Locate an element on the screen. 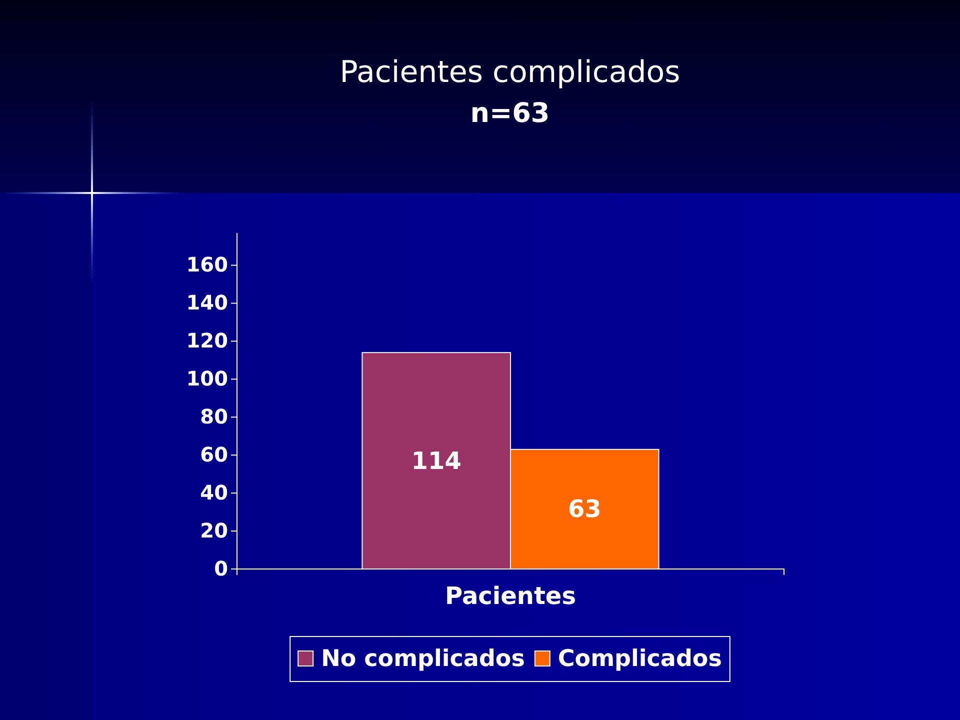 This screenshot has width=960, height=720. data-label: 114 is located at coordinates (436, 460).